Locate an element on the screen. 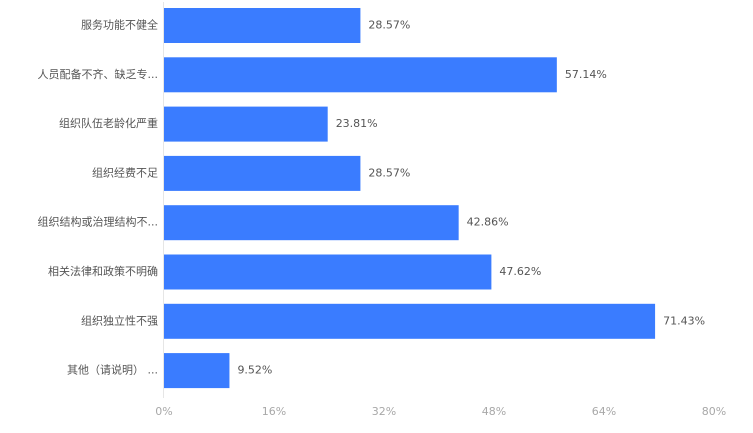 This screenshot has width=753, height=433. category-label: 服务功能不健全 is located at coordinates (119, 25).